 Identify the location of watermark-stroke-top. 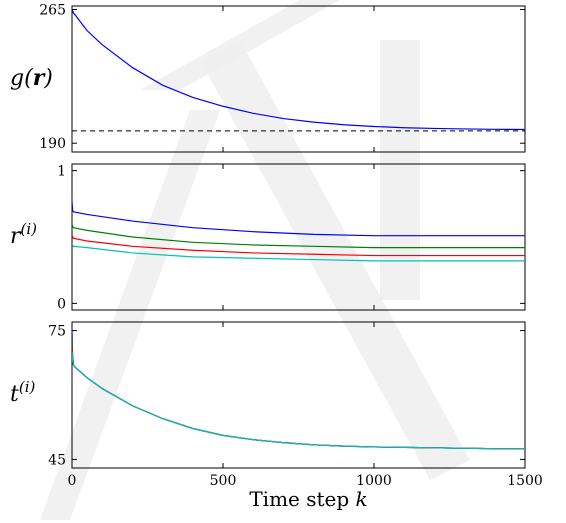
(240, 45).